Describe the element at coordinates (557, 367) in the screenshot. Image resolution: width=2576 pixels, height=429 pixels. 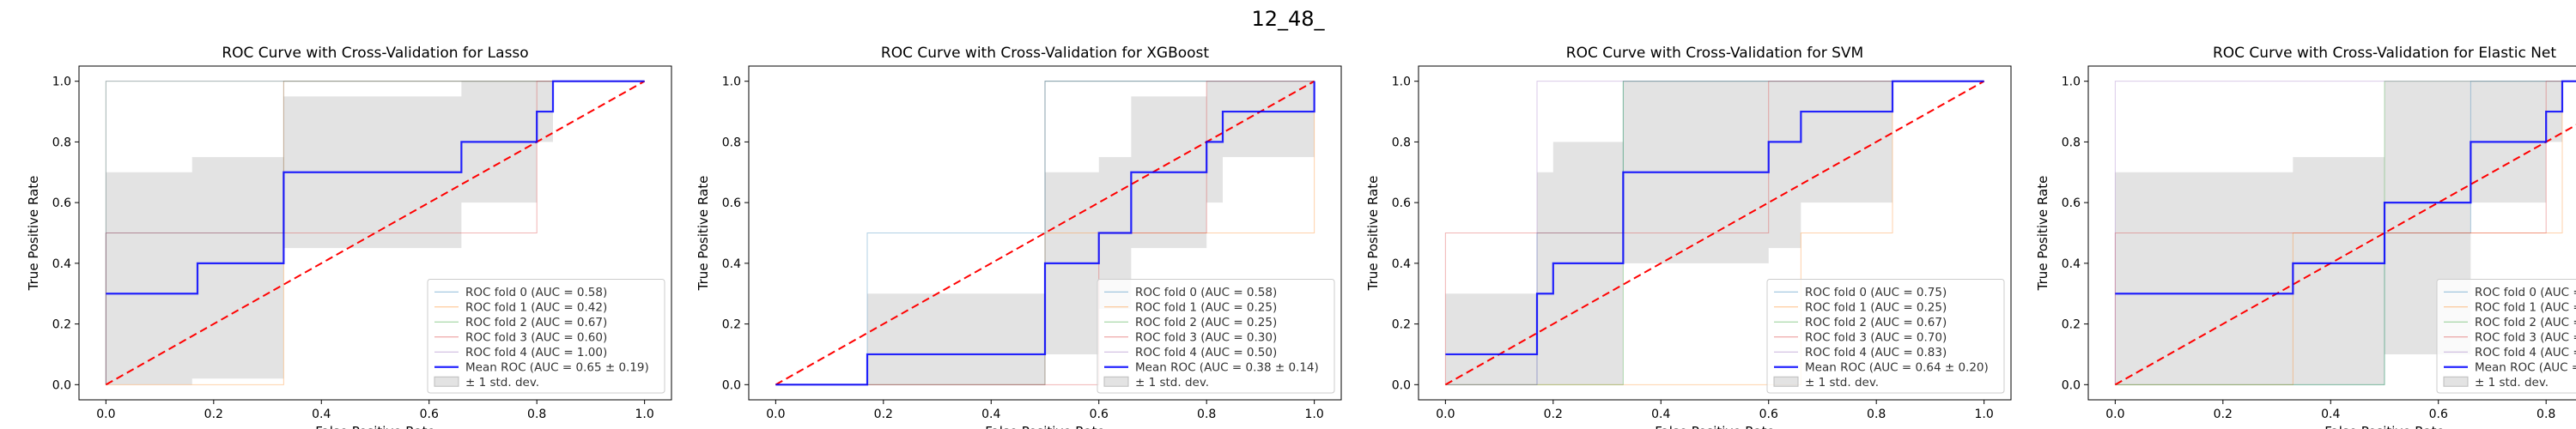
I see `legend-entry-label: Mean ROC (AUC = 0.65 ± 0.19)` at that location.